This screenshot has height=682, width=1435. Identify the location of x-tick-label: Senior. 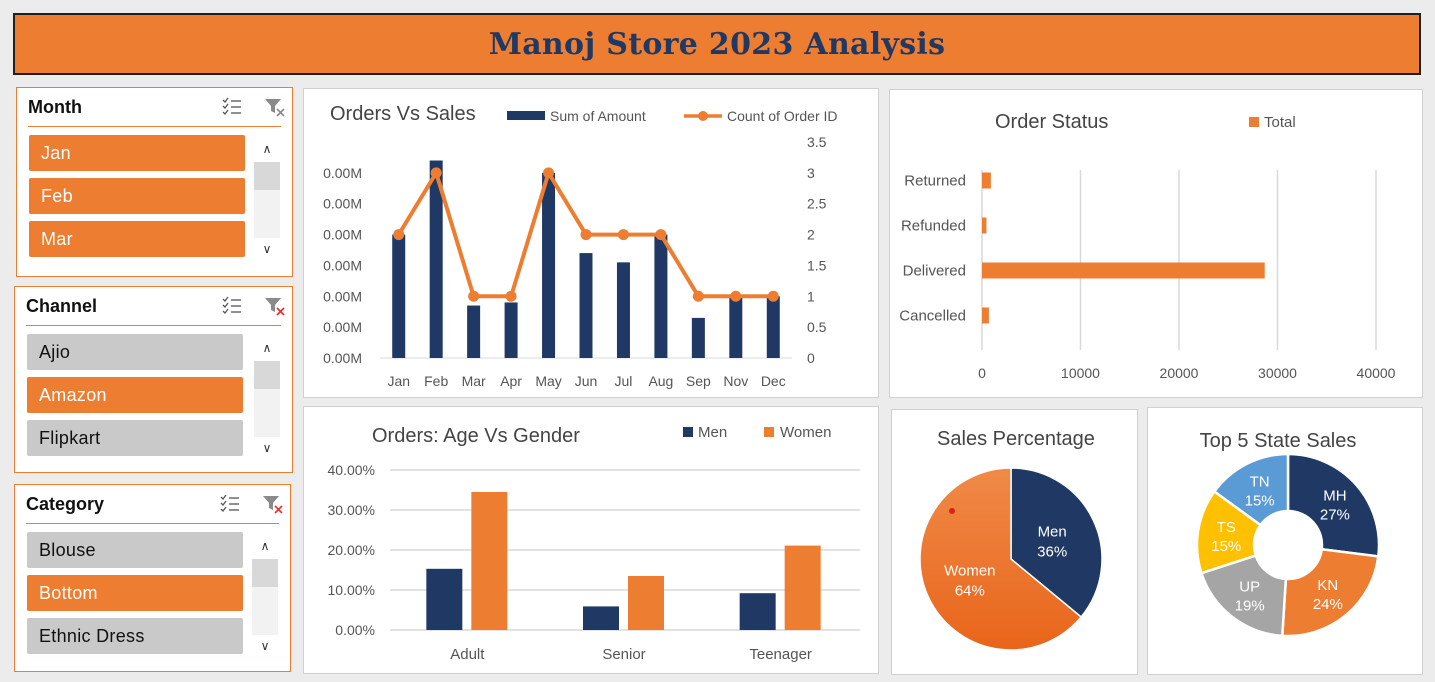
(623, 654).